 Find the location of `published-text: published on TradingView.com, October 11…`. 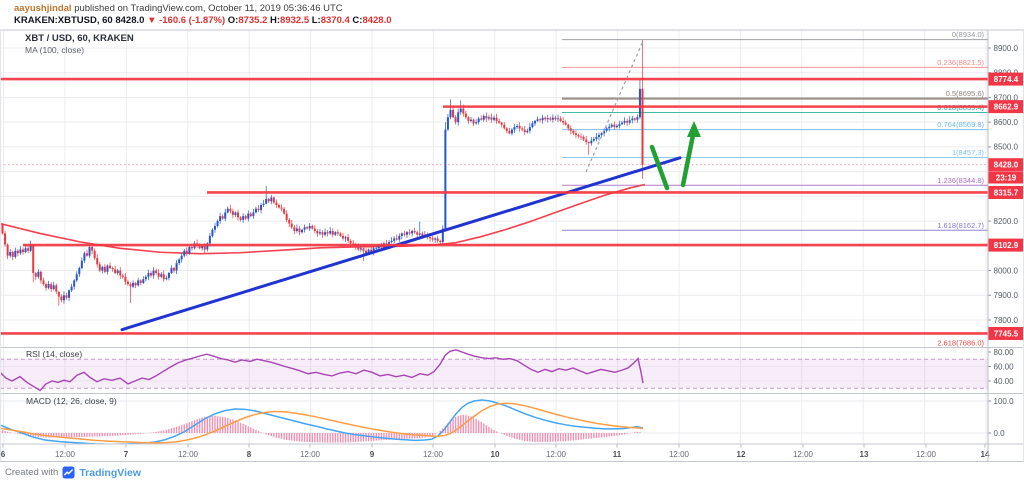

published-text: published on TradingView.com, October 11… is located at coordinates (207, 8).